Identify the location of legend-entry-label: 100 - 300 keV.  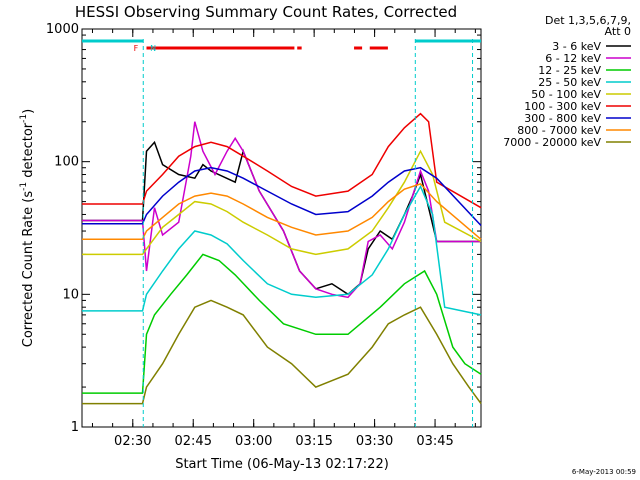
(562, 106).